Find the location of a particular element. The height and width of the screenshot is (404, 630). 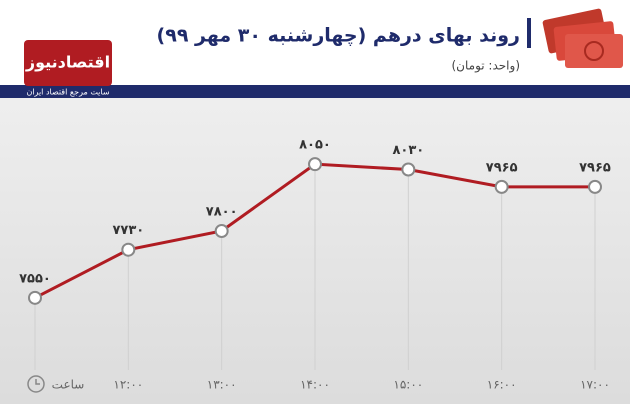

x-tick-label: ۱۲:۰۰ is located at coordinates (128, 385).